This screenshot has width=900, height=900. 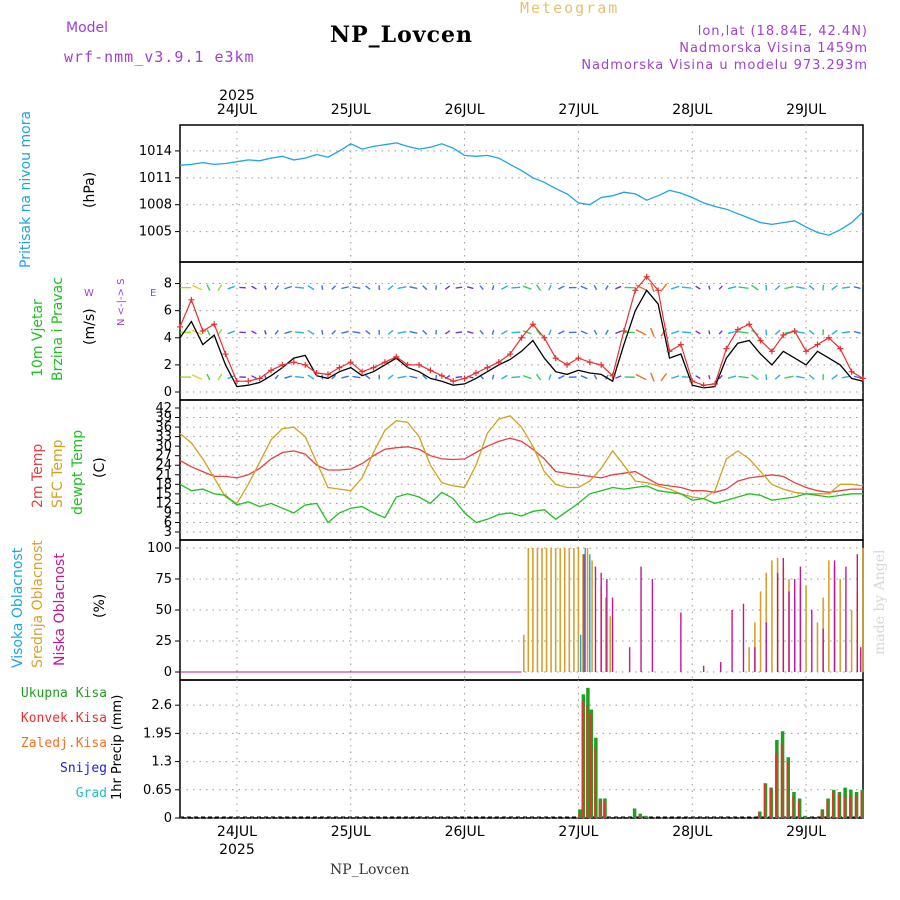 What do you see at coordinates (163, 446) in the screenshot?
I see `y-tick-label: 30` at bounding box center [163, 446].